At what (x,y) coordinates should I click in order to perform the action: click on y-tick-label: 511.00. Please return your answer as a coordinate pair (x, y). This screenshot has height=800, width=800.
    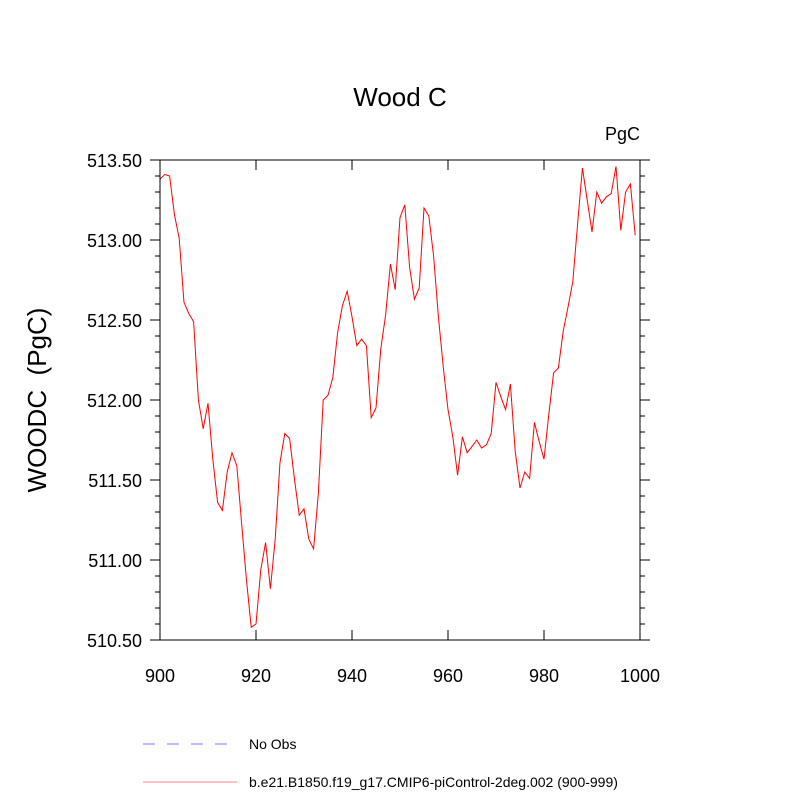
    Looking at the image, I should click on (115, 561).